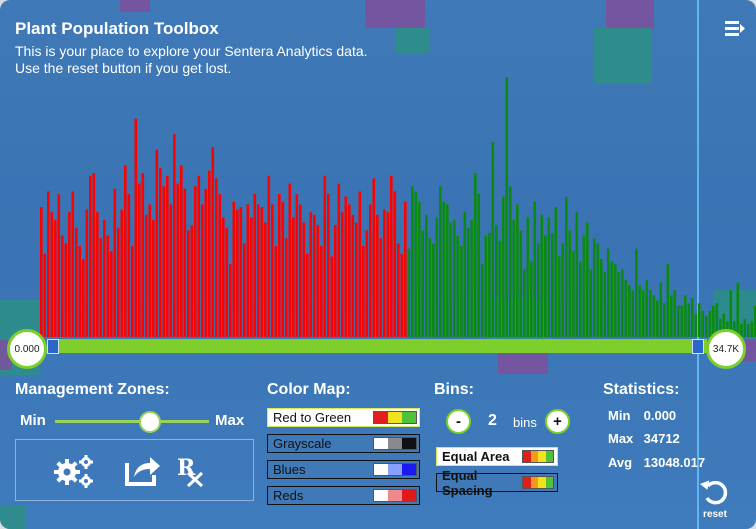 Image resolution: width=756 pixels, height=529 pixels. I want to click on stat-key: Avg, so click(620, 462).